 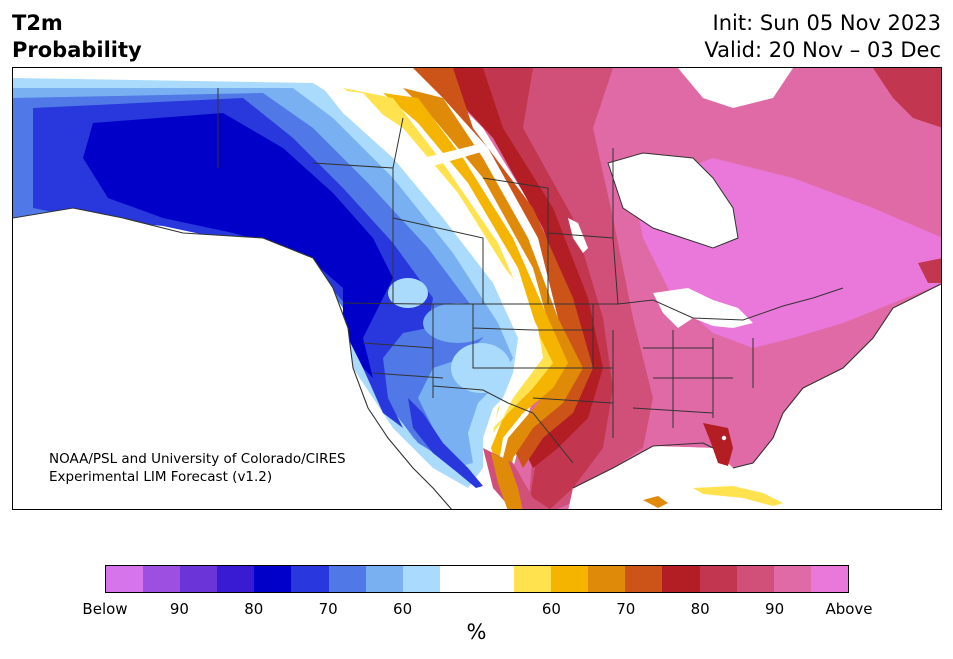 What do you see at coordinates (477, 610) in the screenshot?
I see `colorbar-ticks: Below 90 80 70 60 60 70 80 90 Above` at bounding box center [477, 610].